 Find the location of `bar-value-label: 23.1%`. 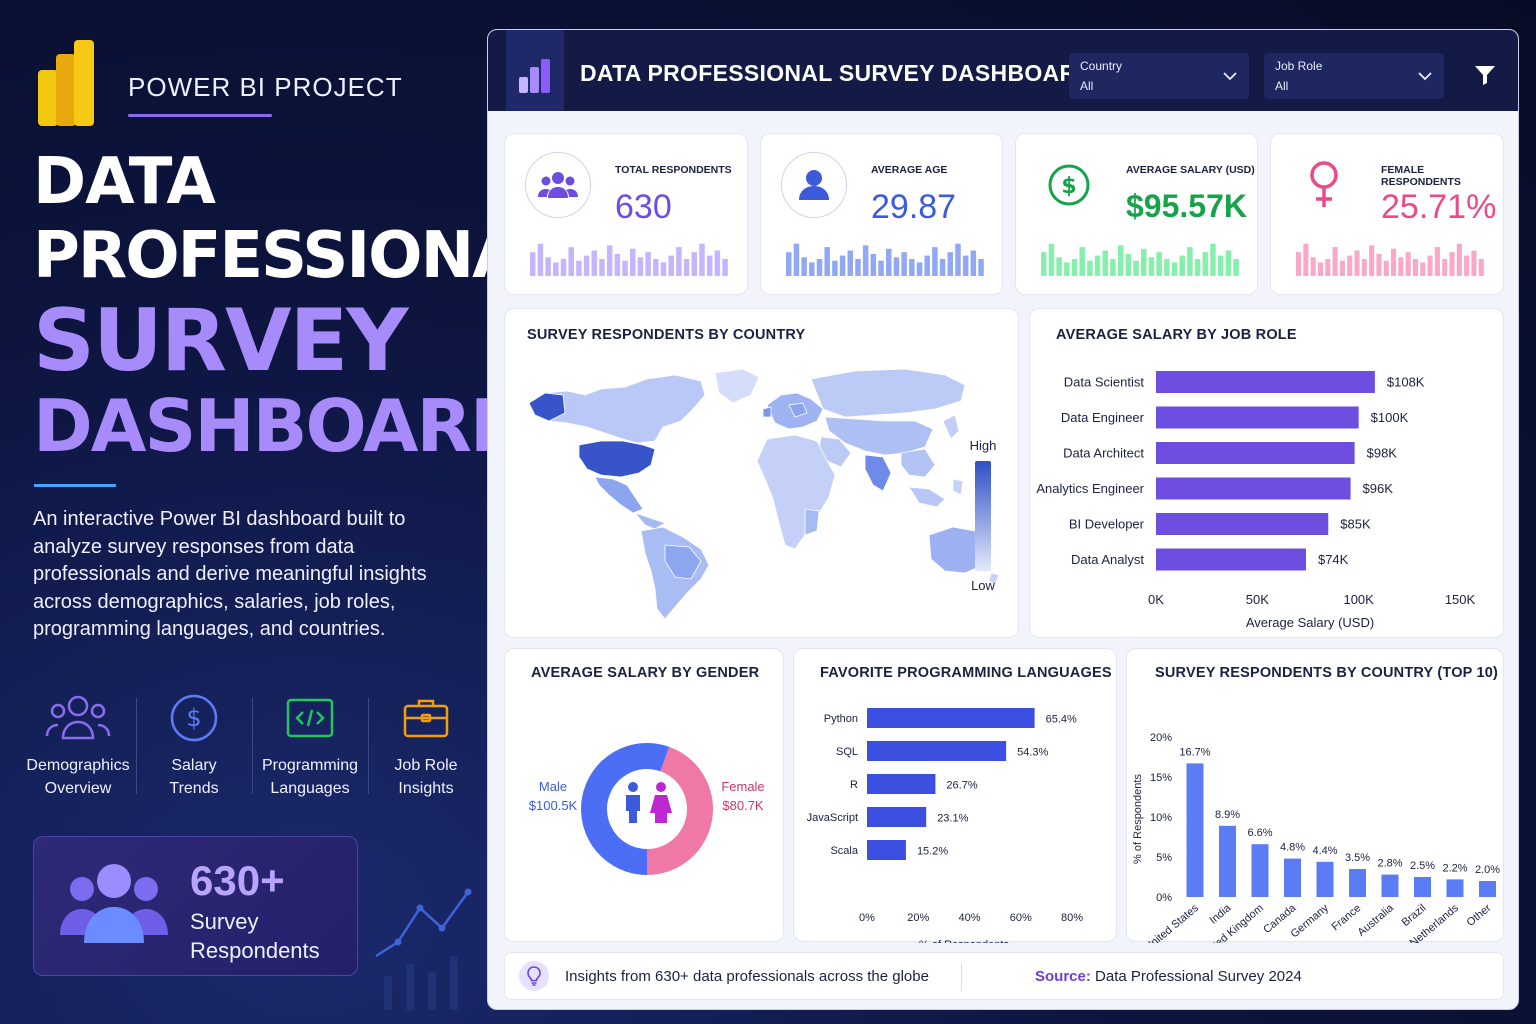

bar-value-label: 23.1% is located at coordinates (952, 819).